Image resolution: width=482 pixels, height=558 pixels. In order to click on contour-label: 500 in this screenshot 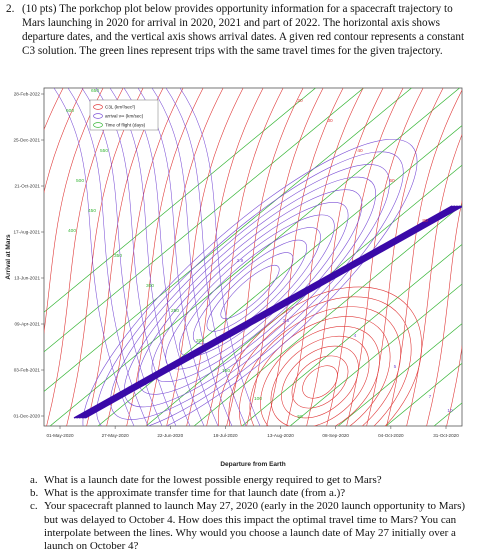, I will do `click(80, 181)`.